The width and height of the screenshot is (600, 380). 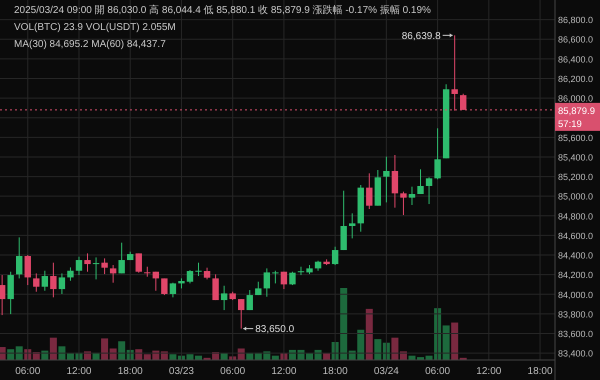 What do you see at coordinates (576, 157) in the screenshot?
I see `y-tick-label: 85,400.0` at bounding box center [576, 157].